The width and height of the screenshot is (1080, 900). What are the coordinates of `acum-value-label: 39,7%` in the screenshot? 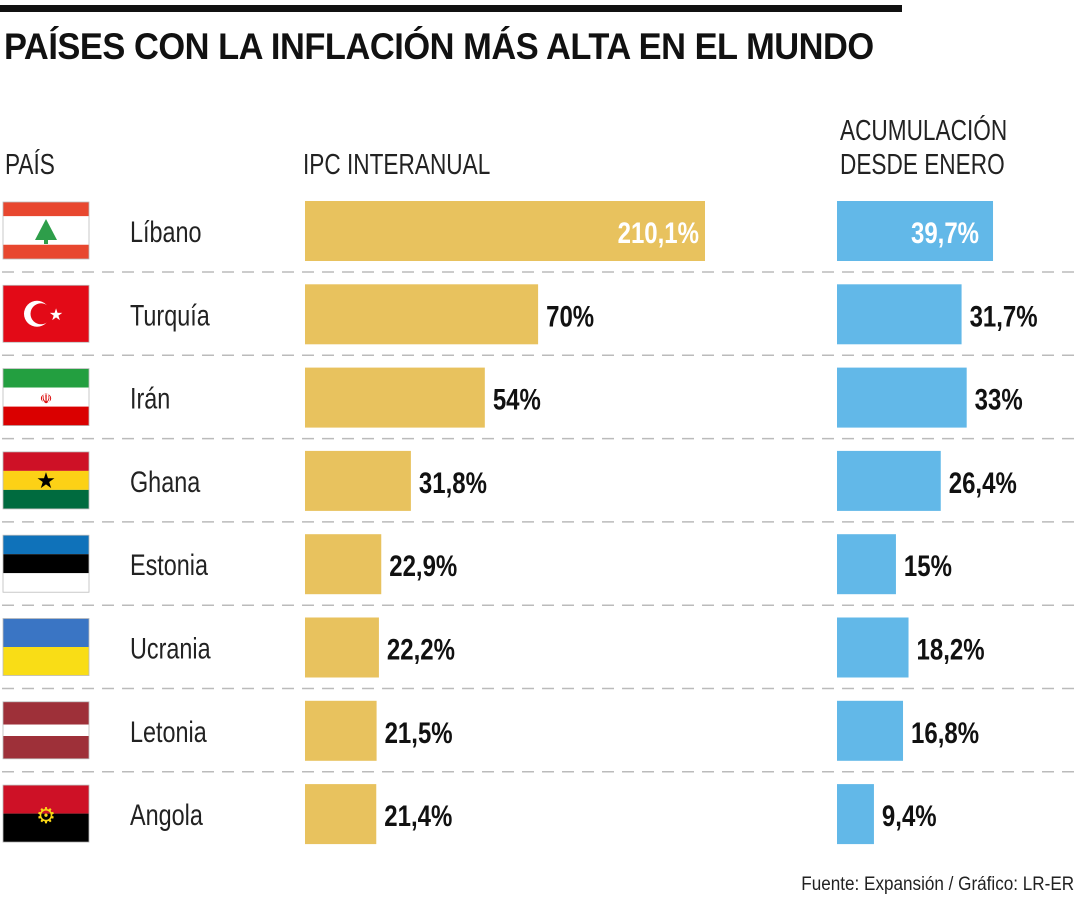 It's located at (945, 232).